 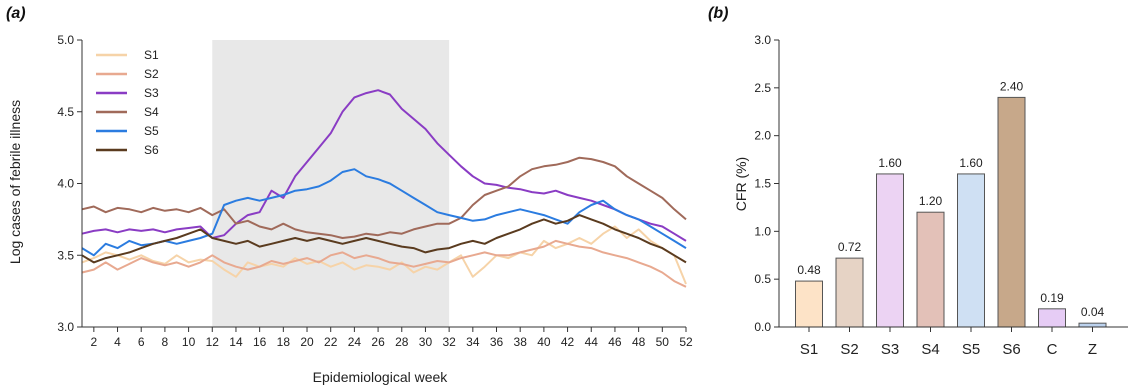 What do you see at coordinates (971, 163) in the screenshot?
I see `bar-value-label-s5: 1.60` at bounding box center [971, 163].